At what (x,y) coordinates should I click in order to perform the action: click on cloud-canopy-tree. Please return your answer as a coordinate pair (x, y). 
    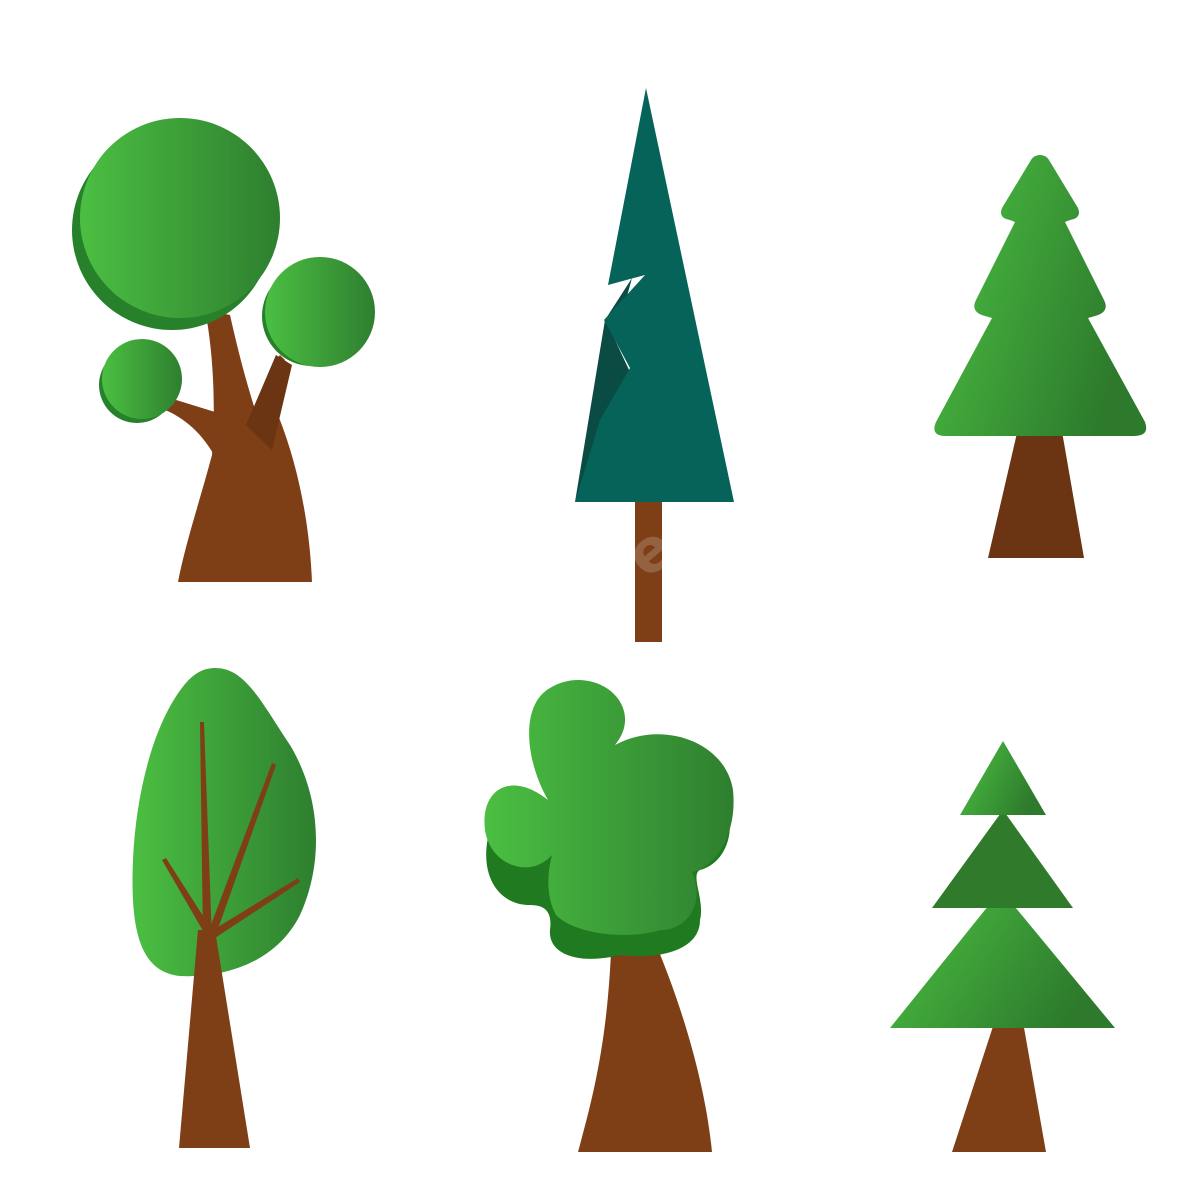
    Looking at the image, I should click on (609, 916).